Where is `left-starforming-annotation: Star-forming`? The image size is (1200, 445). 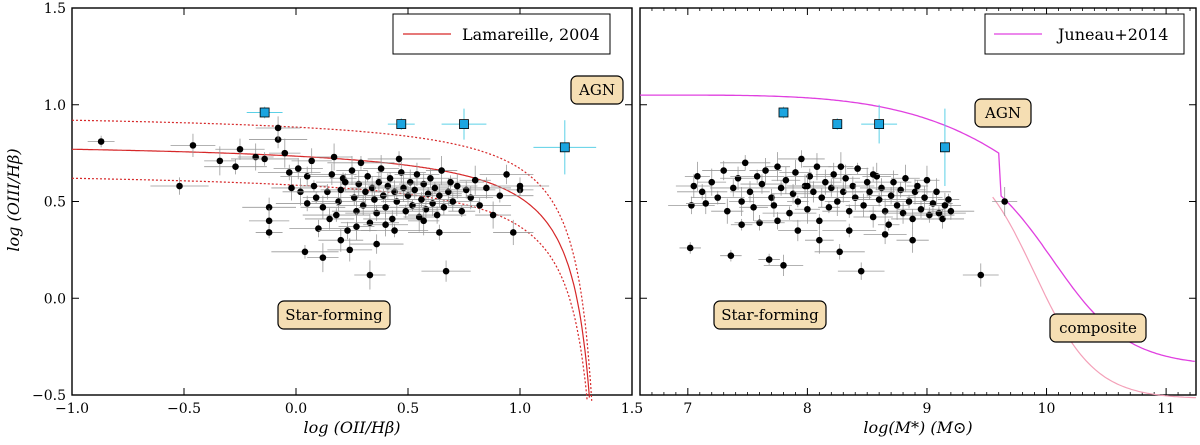 left-starforming-annotation: Star-forming is located at coordinates (334, 315).